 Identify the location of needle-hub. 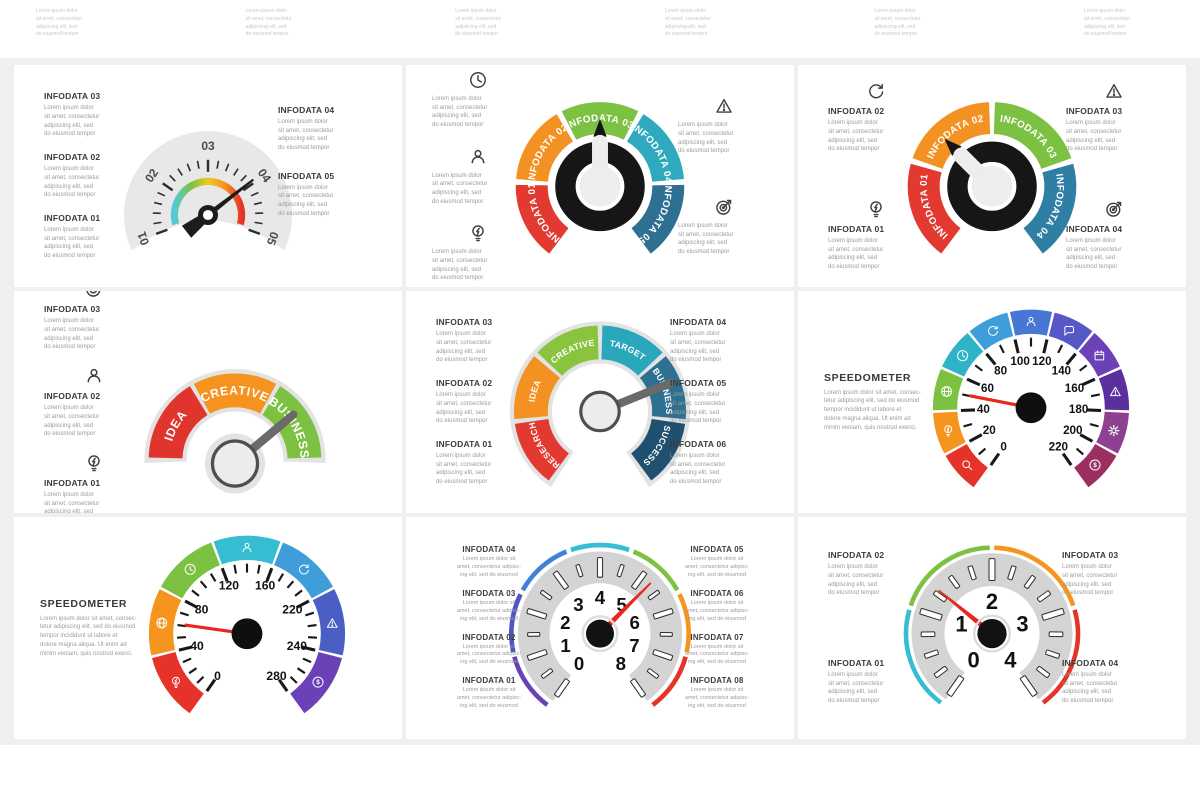
(235, 463).